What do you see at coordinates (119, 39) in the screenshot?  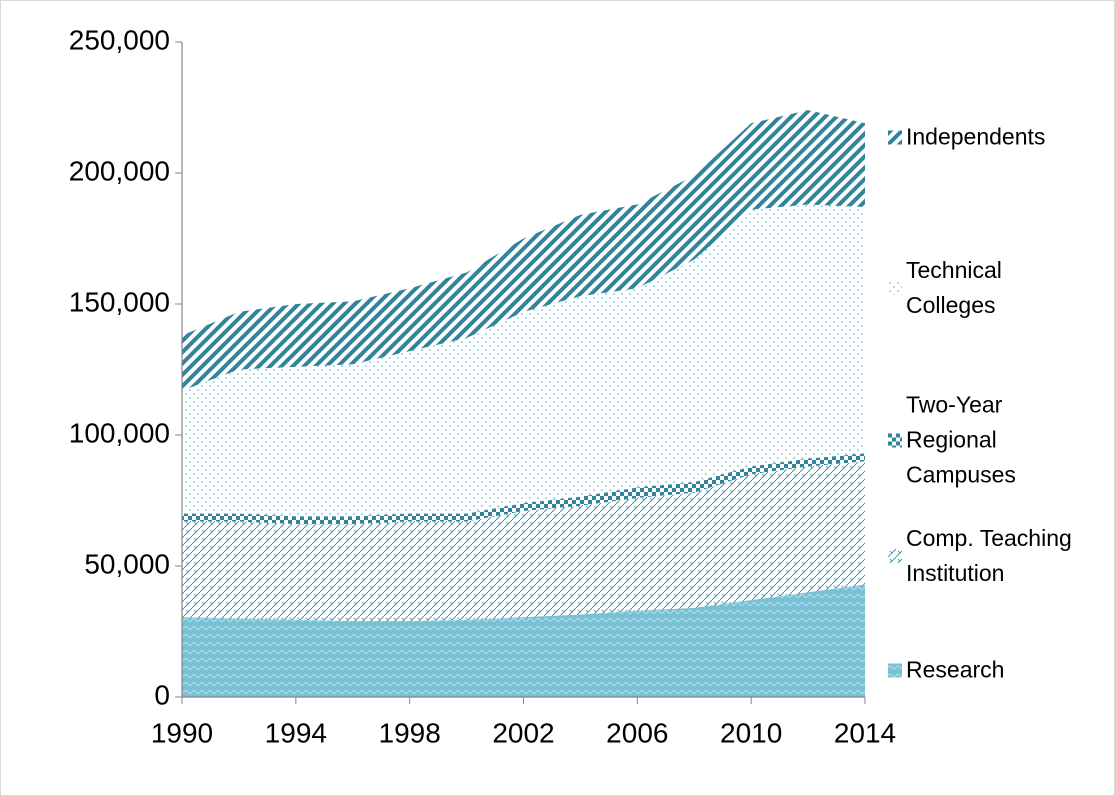 I see `y-tick-label: 250,000` at bounding box center [119, 39].